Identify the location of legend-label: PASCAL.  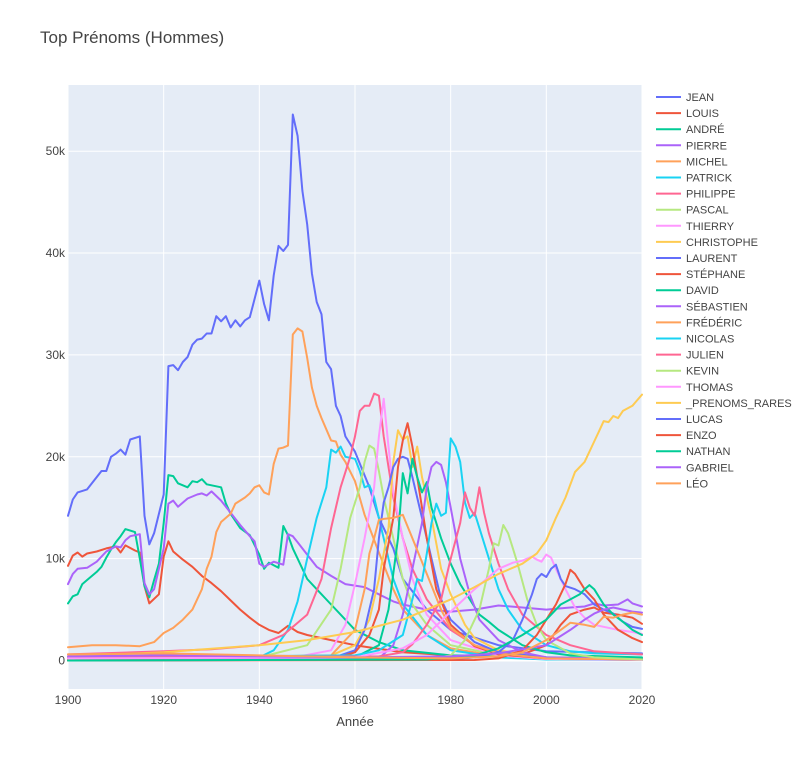
(707, 211).